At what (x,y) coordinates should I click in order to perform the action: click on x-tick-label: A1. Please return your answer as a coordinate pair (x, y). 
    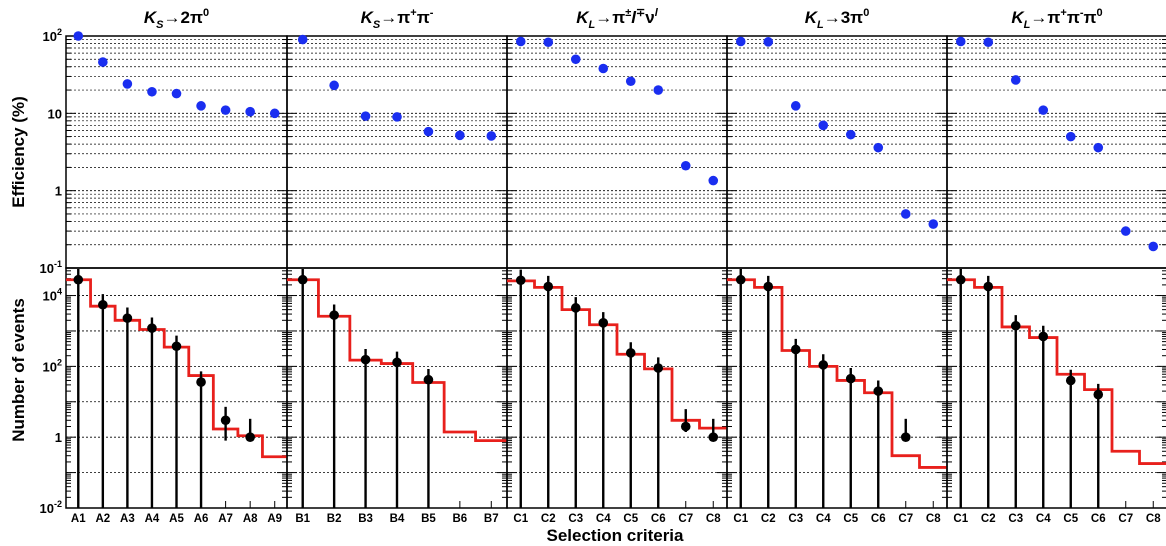
    Looking at the image, I should click on (78, 519).